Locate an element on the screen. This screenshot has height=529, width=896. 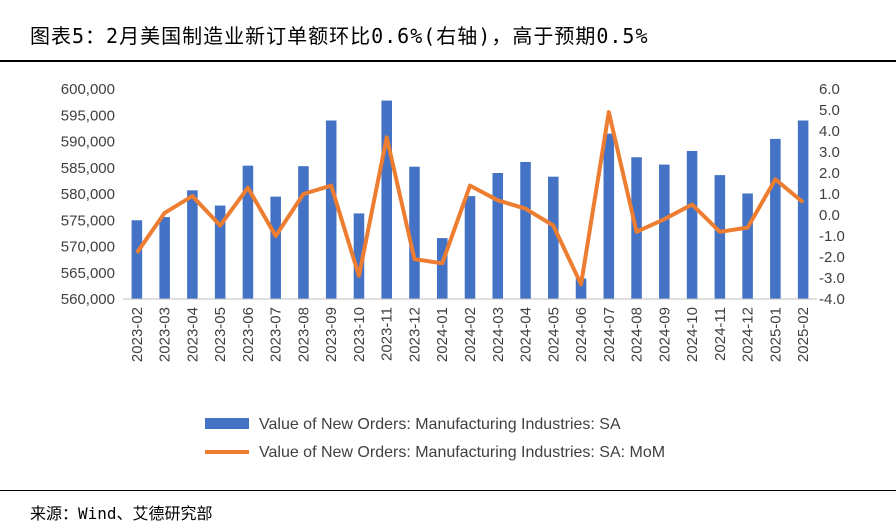
header-divider is located at coordinates (448, 61).